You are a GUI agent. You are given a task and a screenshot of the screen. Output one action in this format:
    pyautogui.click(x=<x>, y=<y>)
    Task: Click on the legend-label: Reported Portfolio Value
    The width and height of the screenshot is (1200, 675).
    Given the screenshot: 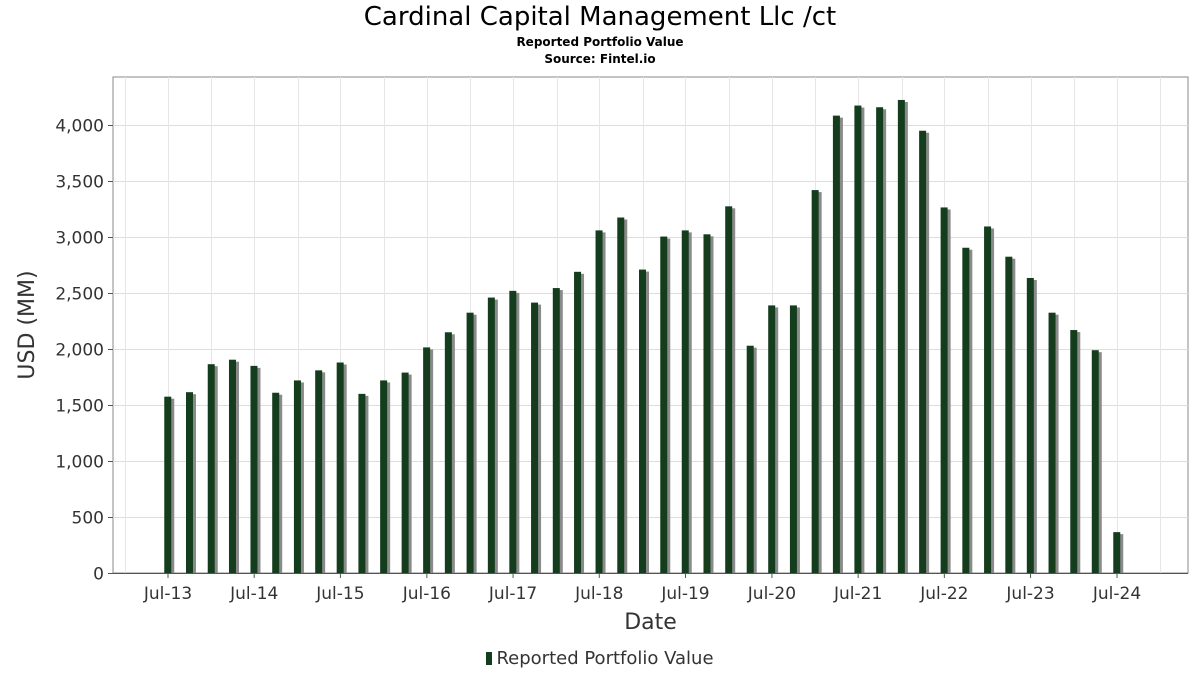 What is the action you would take?
    pyautogui.click(x=605, y=658)
    